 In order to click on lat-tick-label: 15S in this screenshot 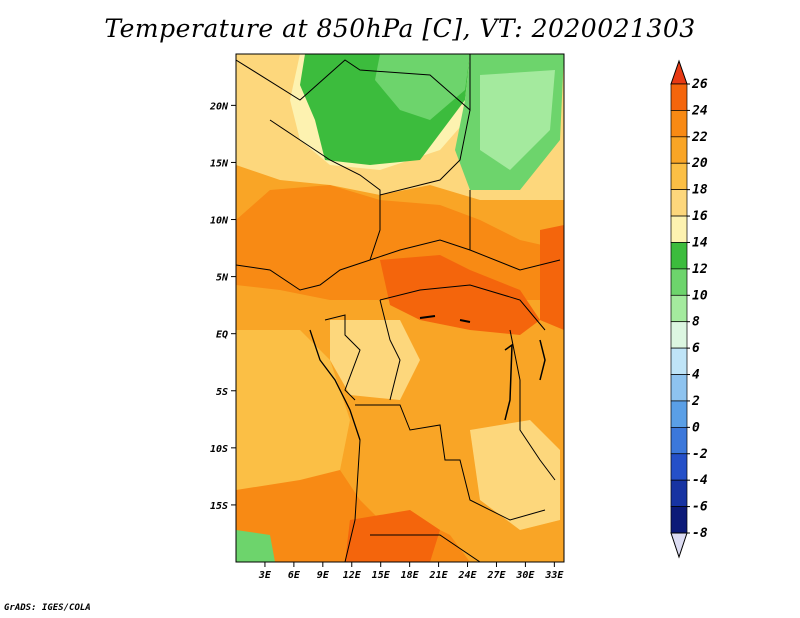, I will do `click(219, 506)`.